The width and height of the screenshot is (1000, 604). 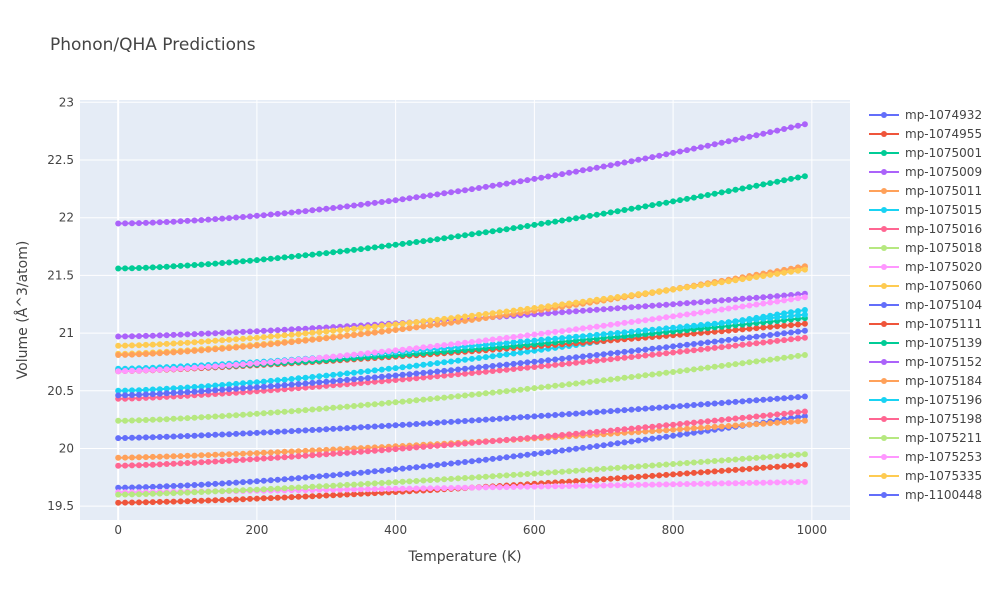 What do you see at coordinates (60, 160) in the screenshot?
I see `y-tick-label: 22.5` at bounding box center [60, 160].